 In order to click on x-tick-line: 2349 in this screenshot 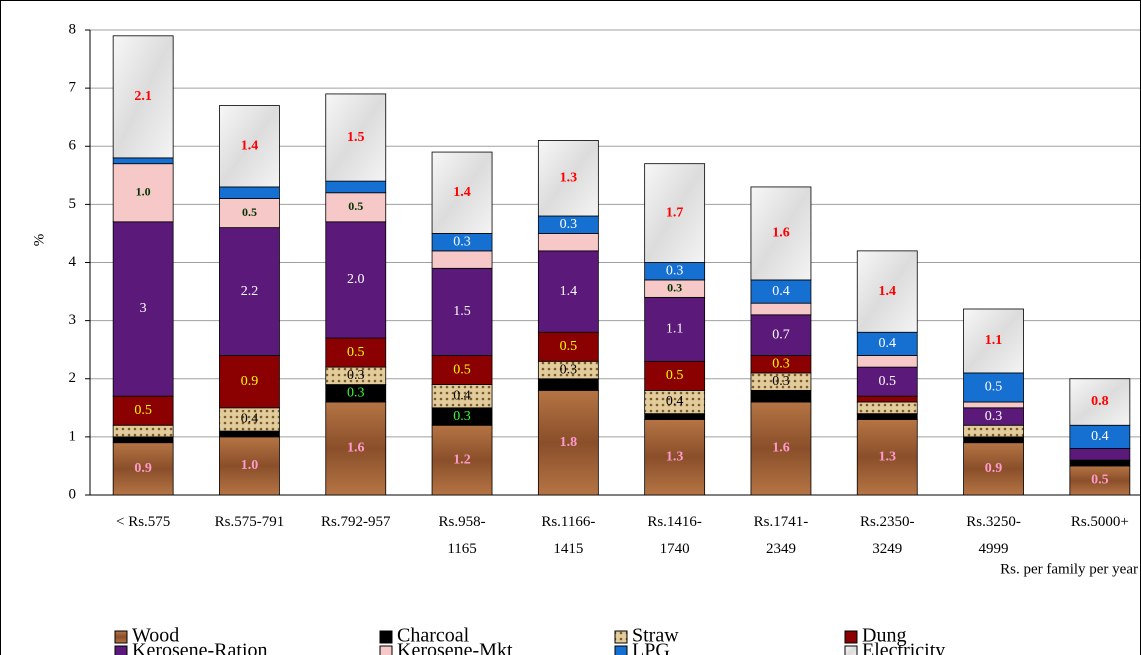, I will do `click(781, 549)`.